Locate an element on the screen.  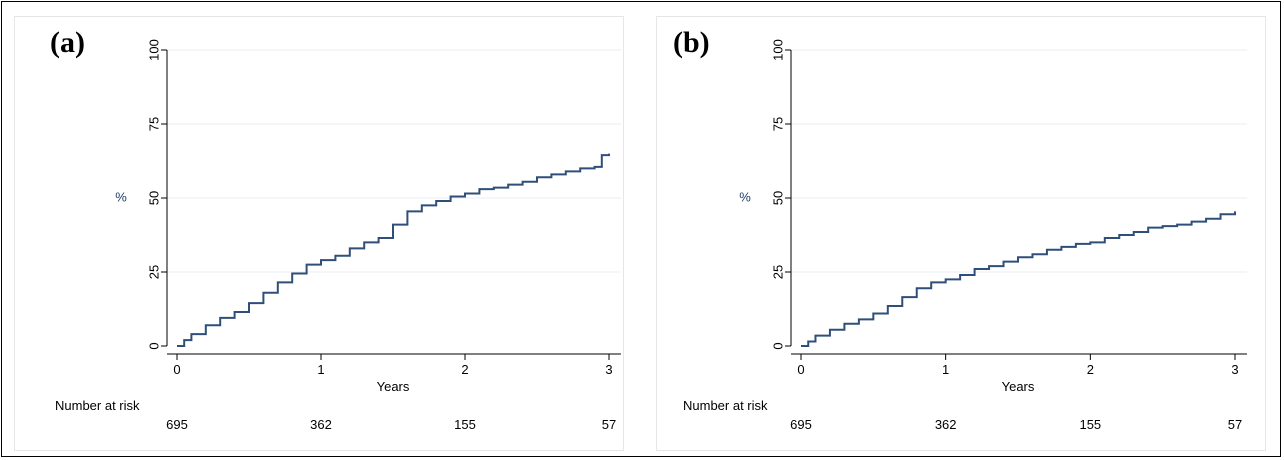
panel-label-a: (a) is located at coordinates (67, 42).